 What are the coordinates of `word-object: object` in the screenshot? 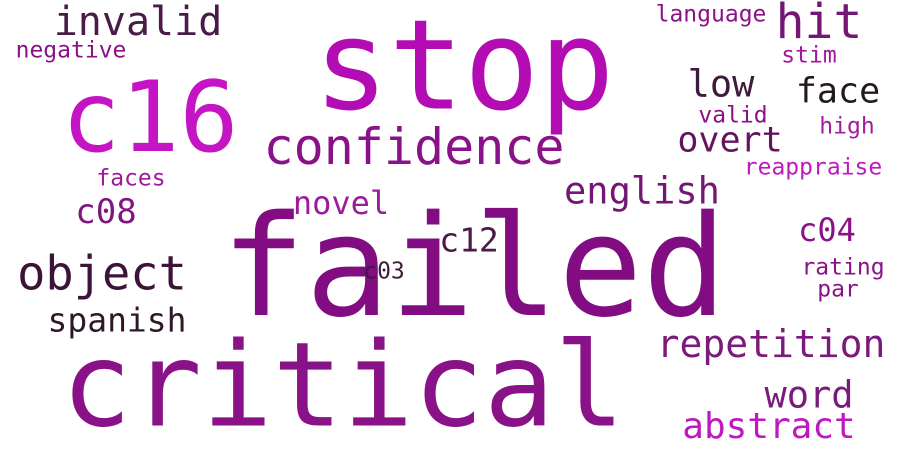 It's located at (102, 274).